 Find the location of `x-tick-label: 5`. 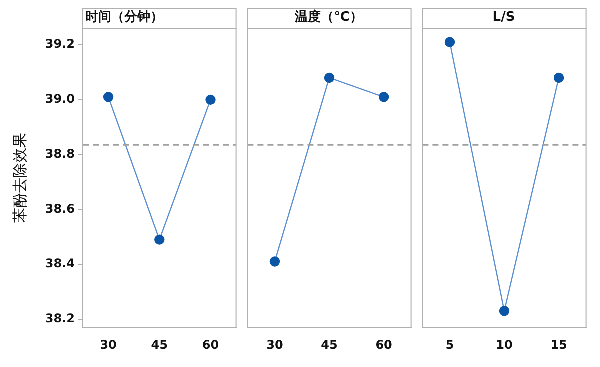

x-tick-label: 5 is located at coordinates (450, 345).